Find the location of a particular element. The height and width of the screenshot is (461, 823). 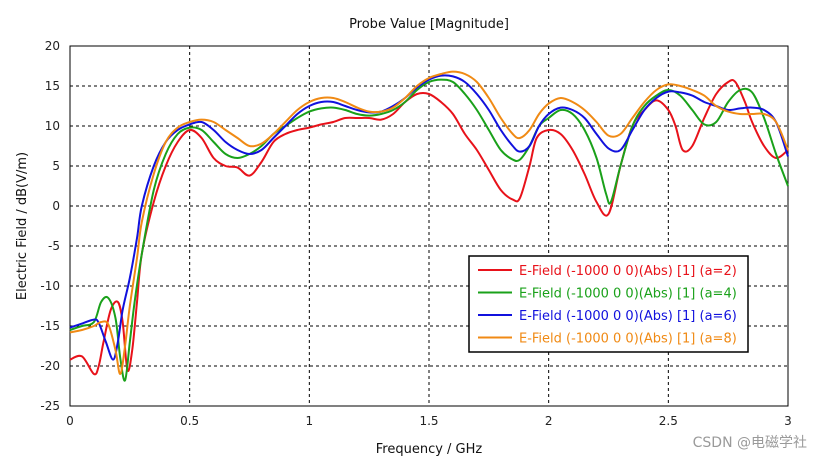

x-tick-label: 0 is located at coordinates (70, 421).